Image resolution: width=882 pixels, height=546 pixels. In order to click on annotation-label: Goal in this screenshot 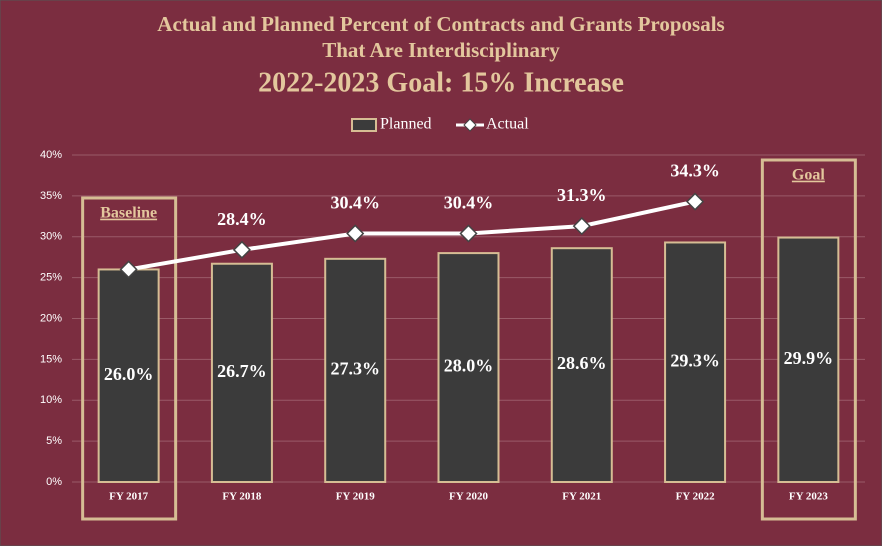, I will do `click(808, 175)`.